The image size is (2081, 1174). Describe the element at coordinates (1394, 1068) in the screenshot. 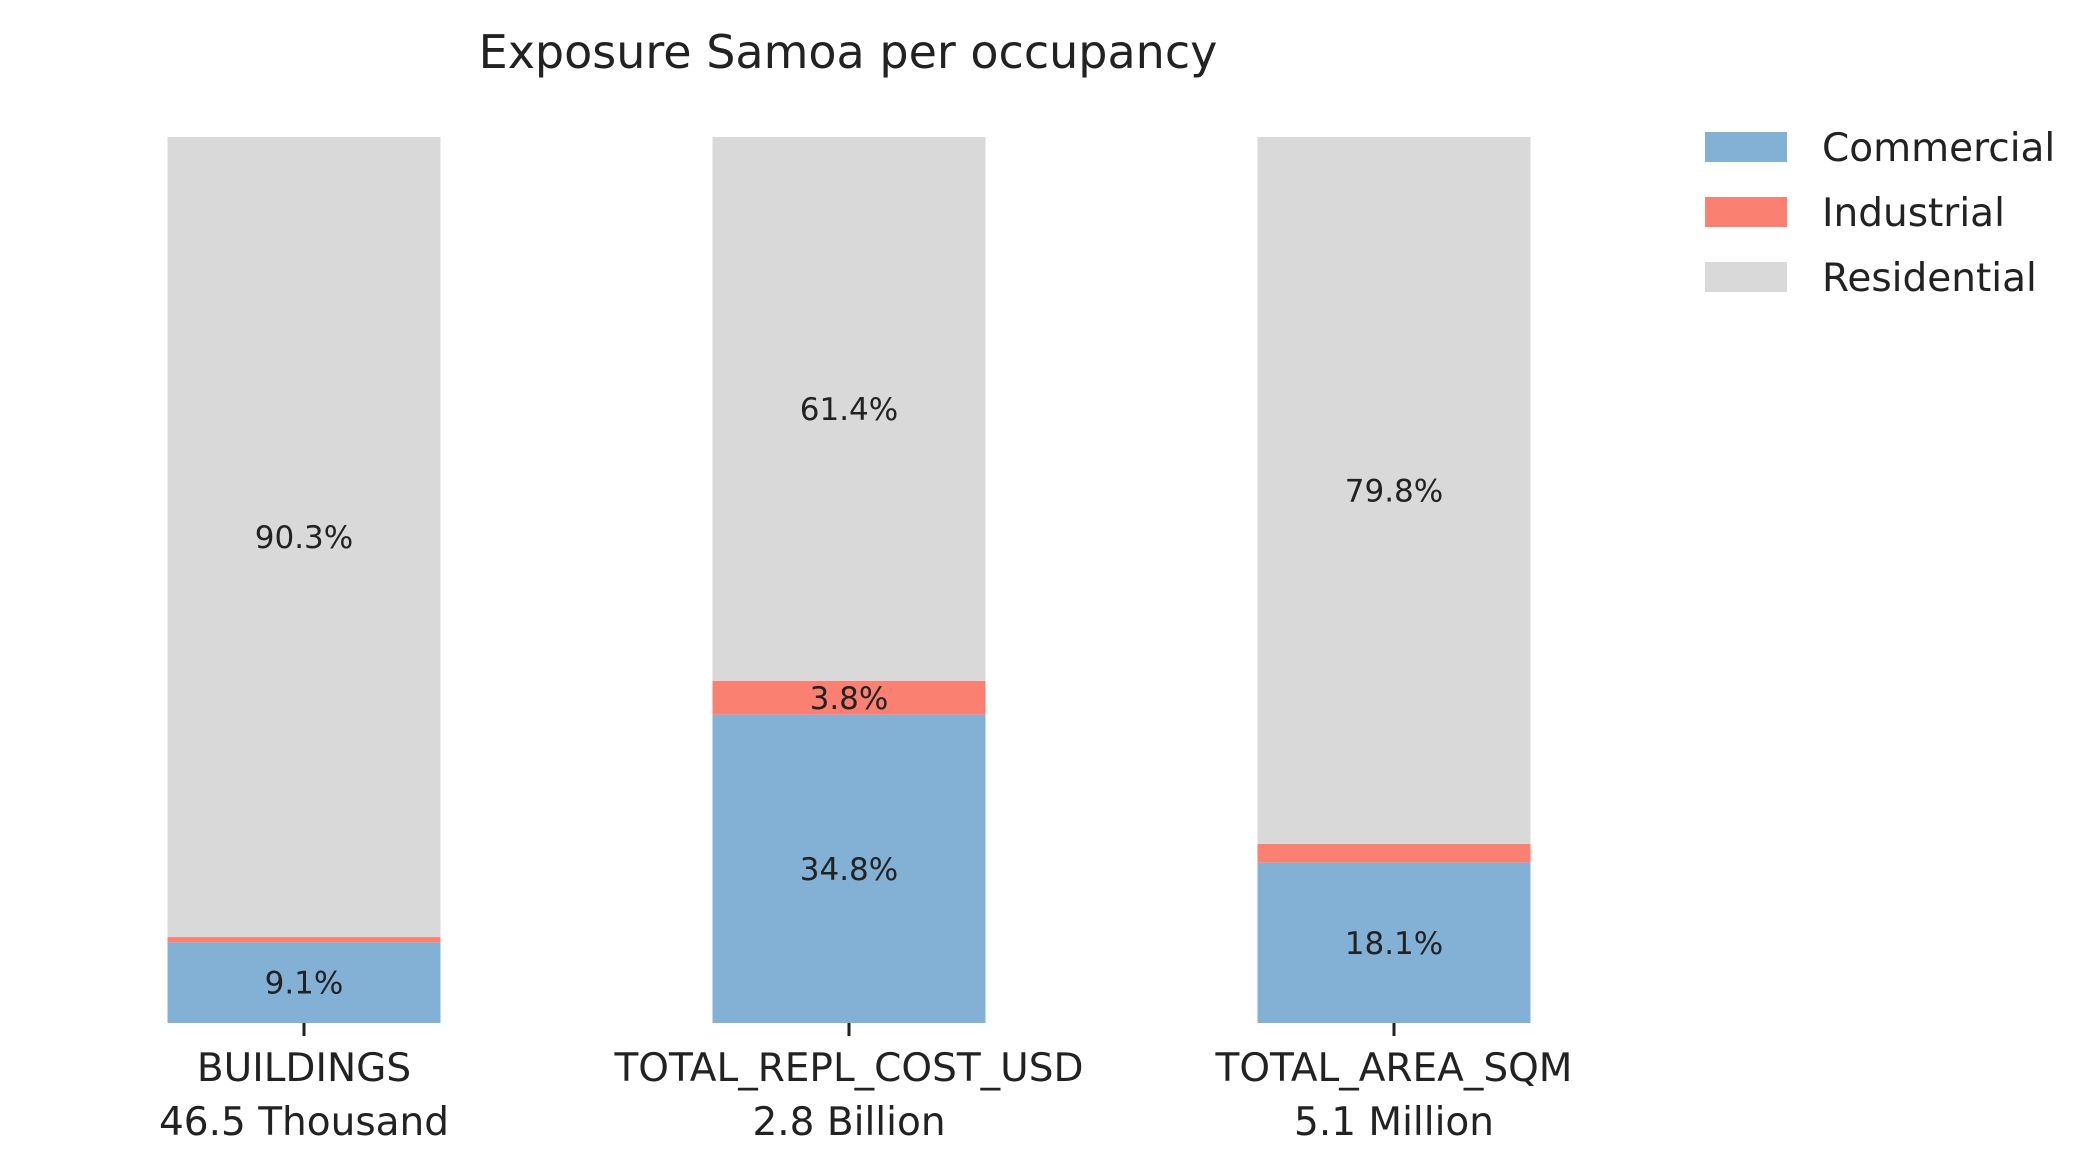

I see `x-tick-label: TOTAL_AREA_SQM` at that location.